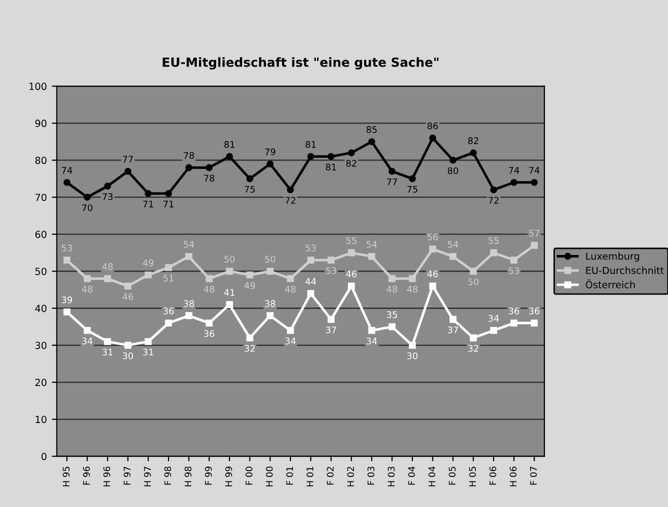 The height and width of the screenshot is (507, 668). What do you see at coordinates (433, 237) in the screenshot?
I see `data-label: 56` at bounding box center [433, 237].